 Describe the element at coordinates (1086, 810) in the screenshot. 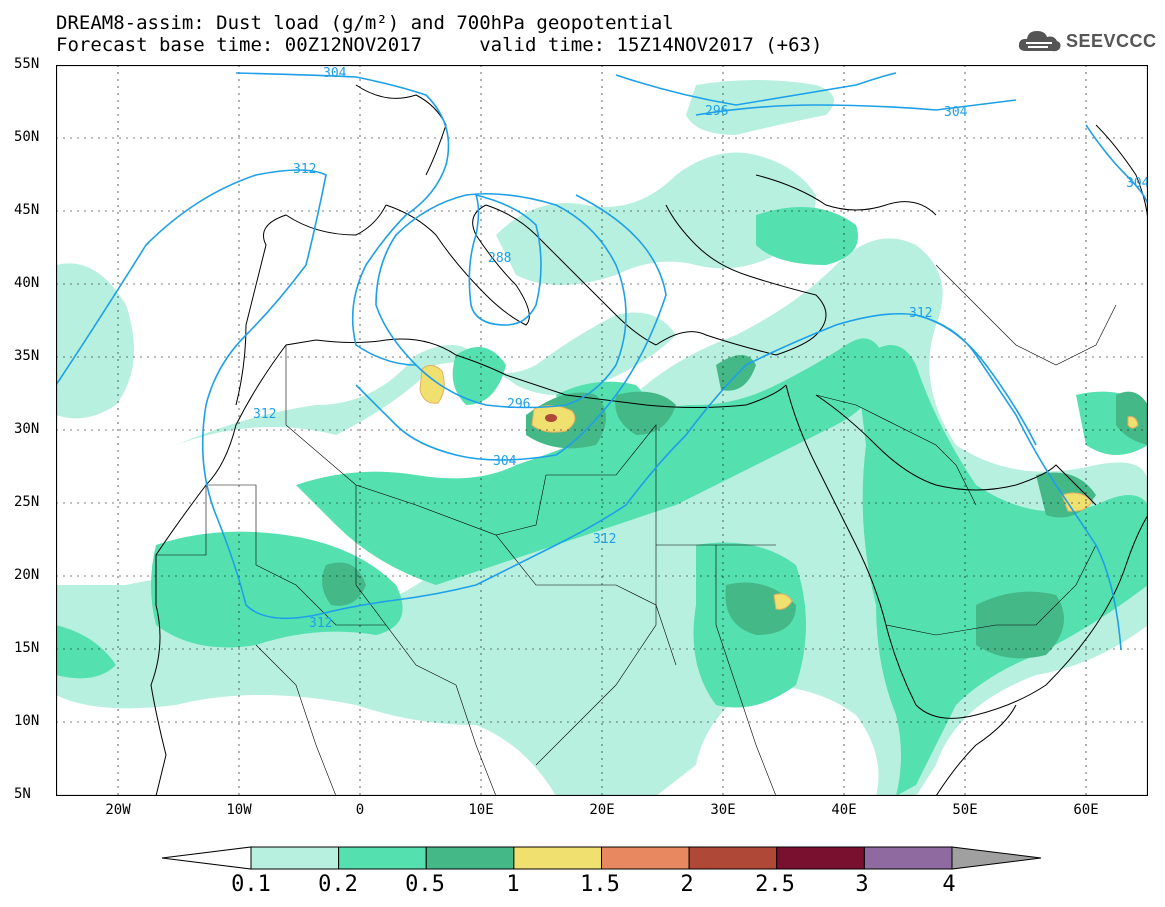

I see `lon-label: 60E` at that location.